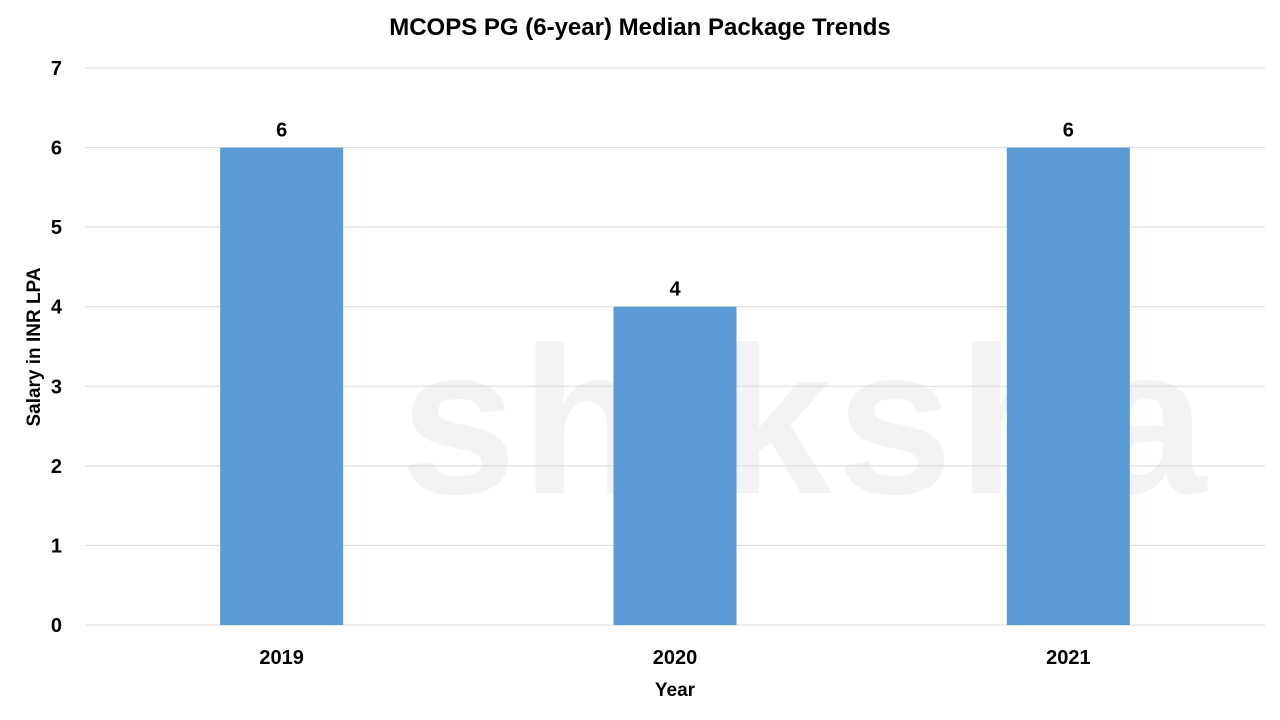 The width and height of the screenshot is (1280, 720). I want to click on data-label: 4, so click(675, 290).